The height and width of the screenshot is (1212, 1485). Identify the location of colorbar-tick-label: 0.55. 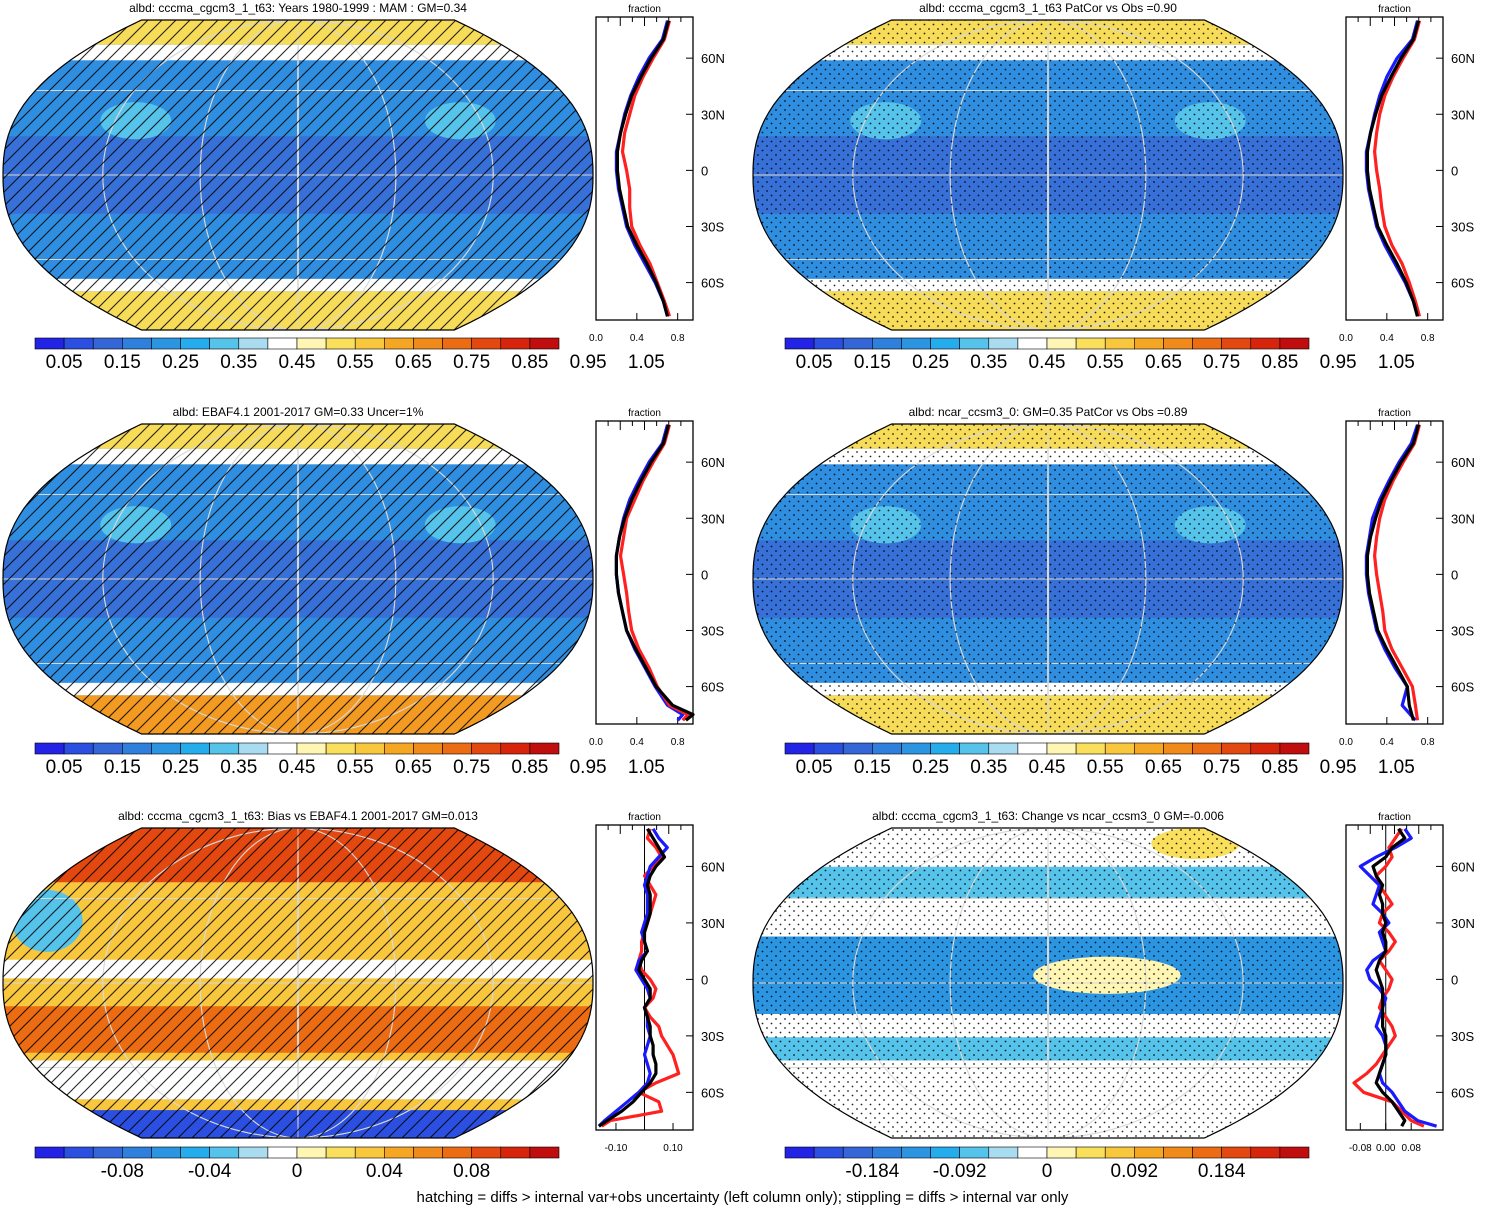
(355, 767).